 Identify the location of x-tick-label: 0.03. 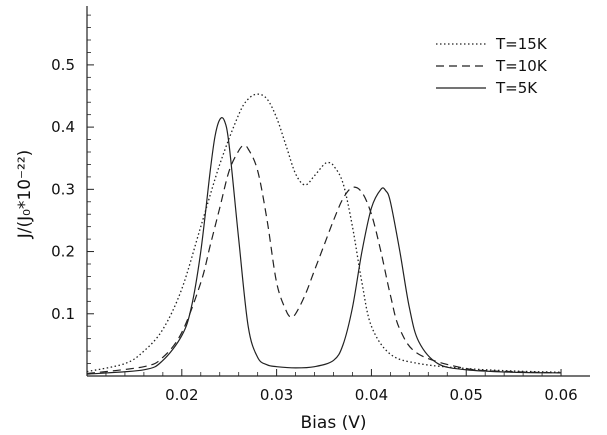
(276, 395).